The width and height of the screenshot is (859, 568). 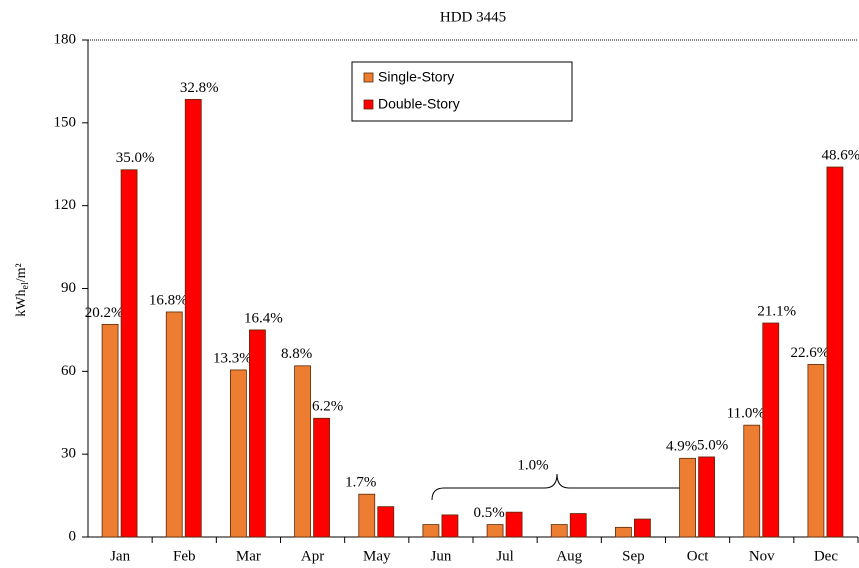 I want to click on legend-label: Double-Story, so click(x=419, y=104).